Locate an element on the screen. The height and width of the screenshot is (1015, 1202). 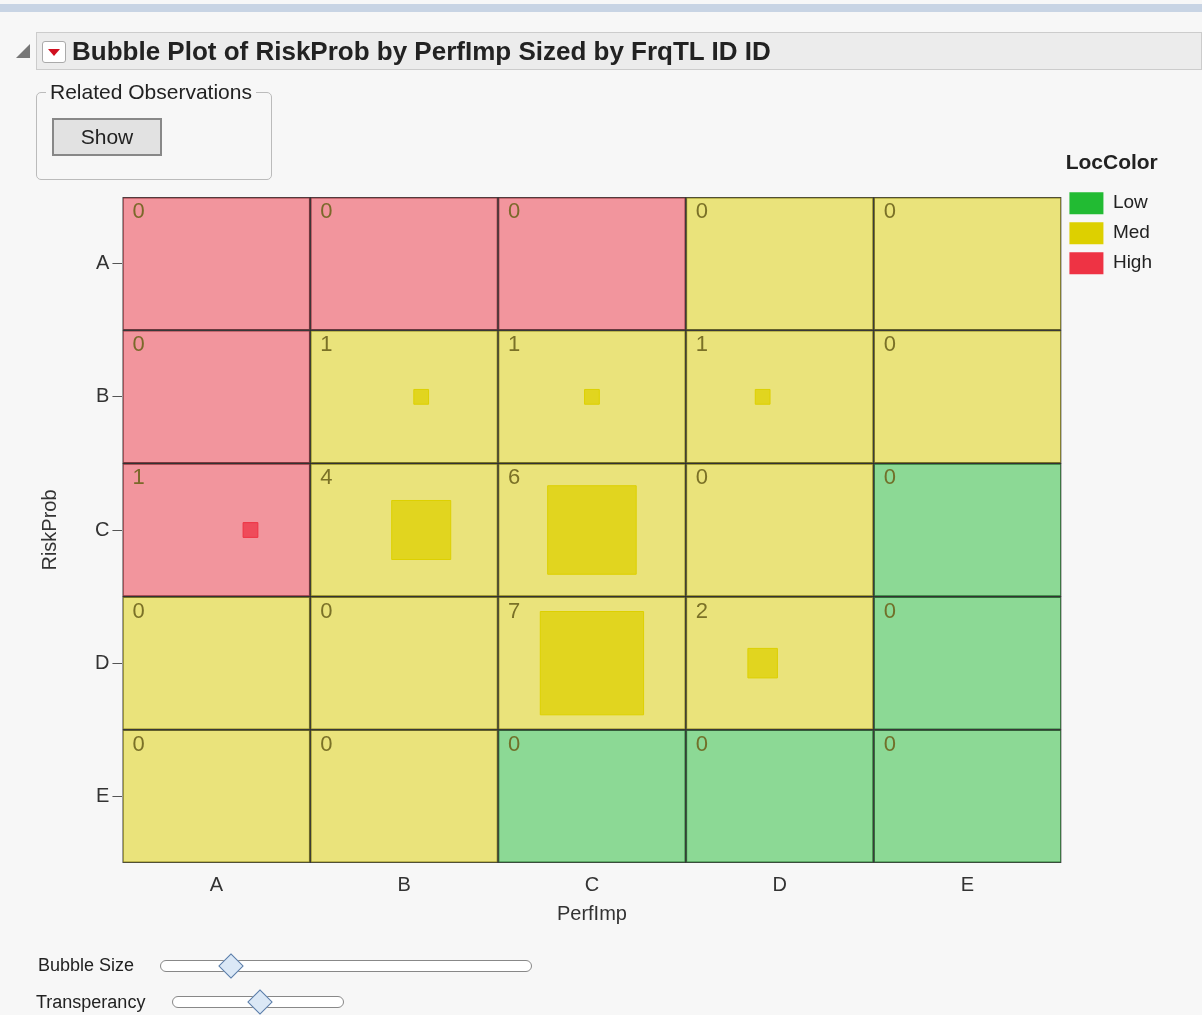
data-label: 7 is located at coordinates (514, 610).